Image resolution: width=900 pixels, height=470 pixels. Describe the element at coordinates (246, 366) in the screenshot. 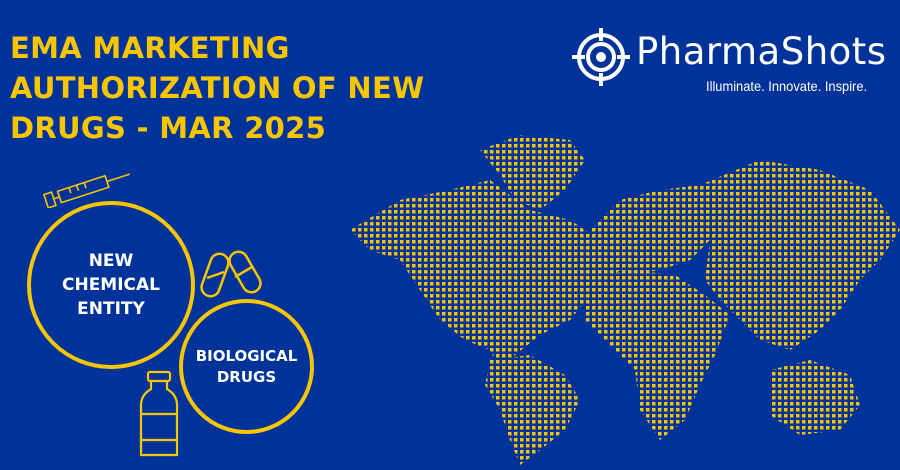

I see `category-biological-drugs: BIOLOGICAL DRUGS` at that location.